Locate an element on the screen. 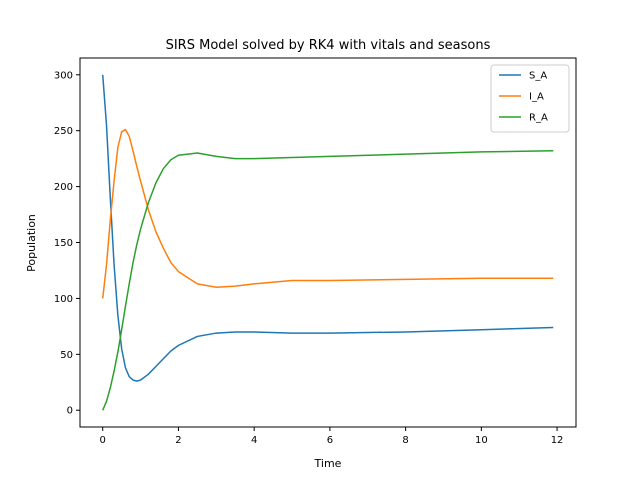 The width and height of the screenshot is (640, 480). y-axis-ticks: 0 50 100 150 200 250 300 is located at coordinates (67, 243).